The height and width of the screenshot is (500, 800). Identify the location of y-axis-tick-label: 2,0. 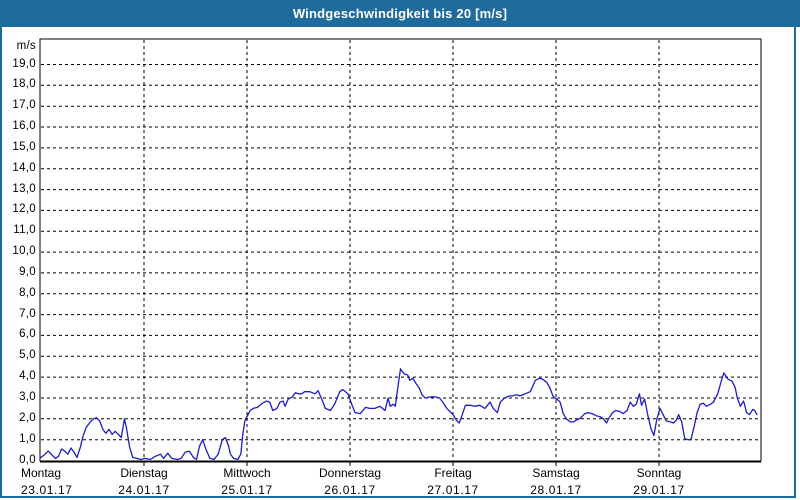
(27, 417).